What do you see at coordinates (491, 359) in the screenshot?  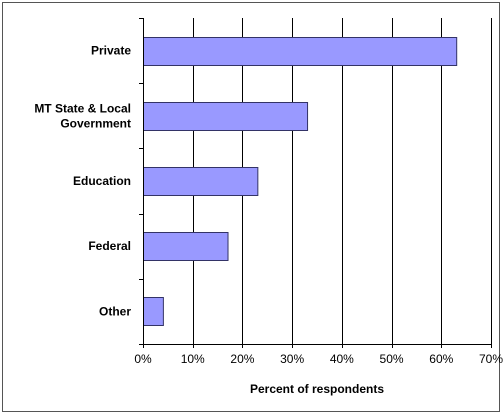 I see `x-tick-label: 70%` at bounding box center [491, 359].